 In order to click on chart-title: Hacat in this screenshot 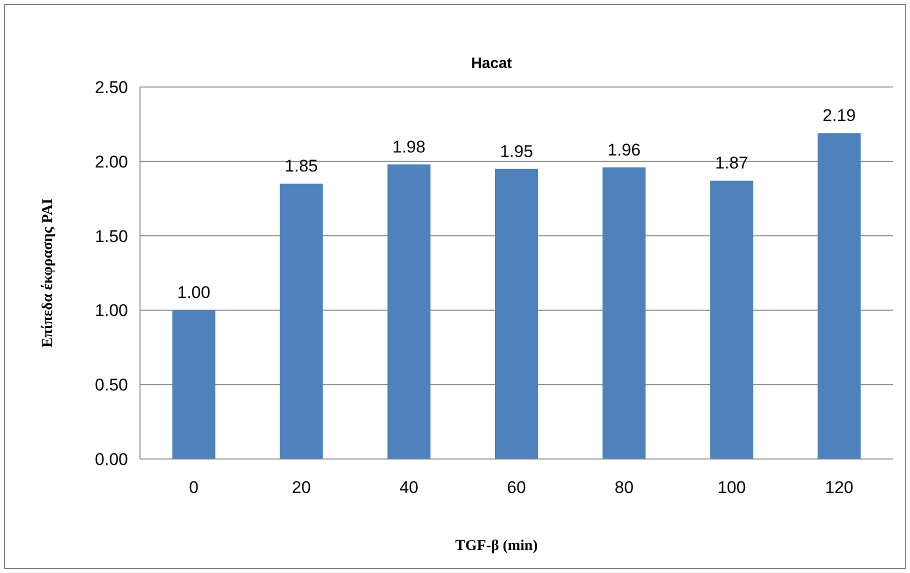, I will do `click(491, 63)`.